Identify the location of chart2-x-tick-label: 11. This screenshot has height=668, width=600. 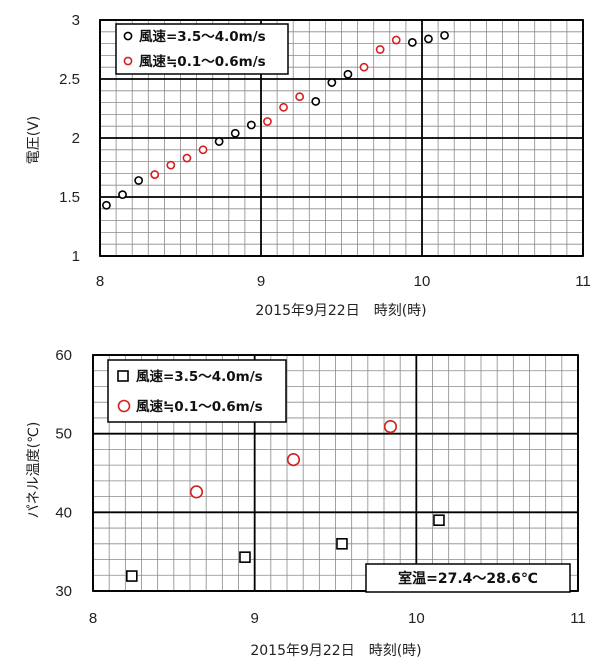
(578, 618).